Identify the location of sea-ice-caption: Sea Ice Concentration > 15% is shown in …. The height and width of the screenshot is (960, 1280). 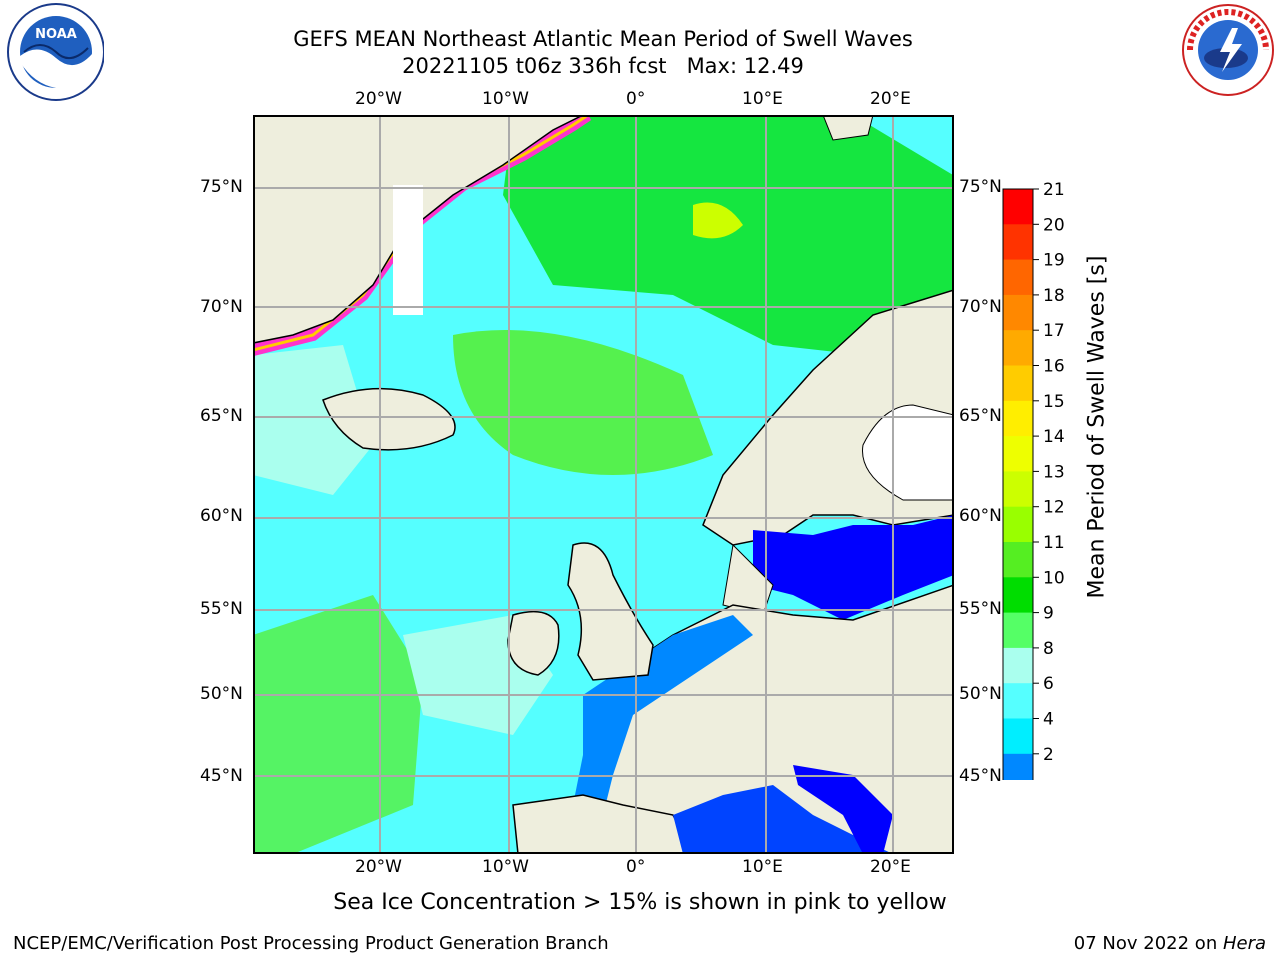
(640, 902).